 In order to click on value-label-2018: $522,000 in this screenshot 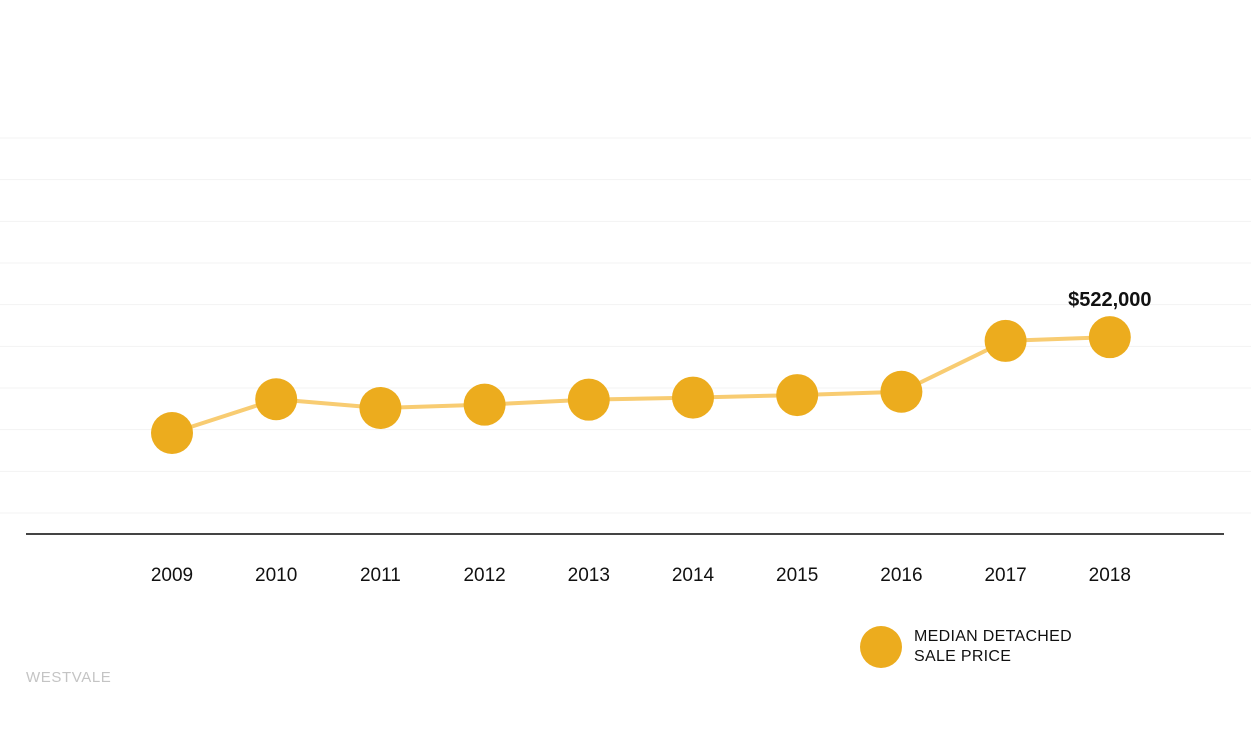, I will do `click(1109, 300)`.